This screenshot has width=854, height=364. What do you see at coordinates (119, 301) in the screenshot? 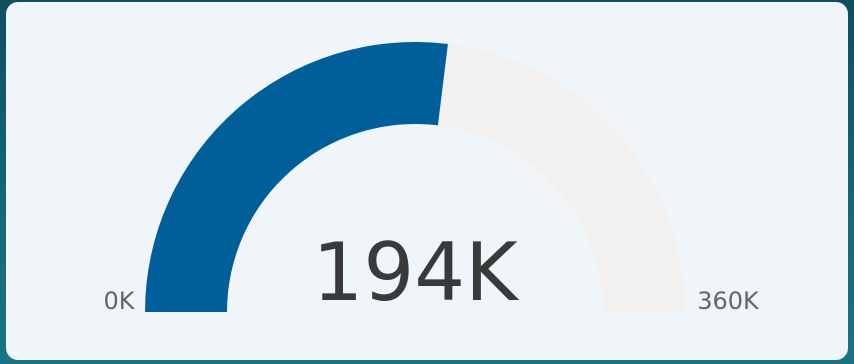
I see `gauge-min-label: 0K` at bounding box center [119, 301].